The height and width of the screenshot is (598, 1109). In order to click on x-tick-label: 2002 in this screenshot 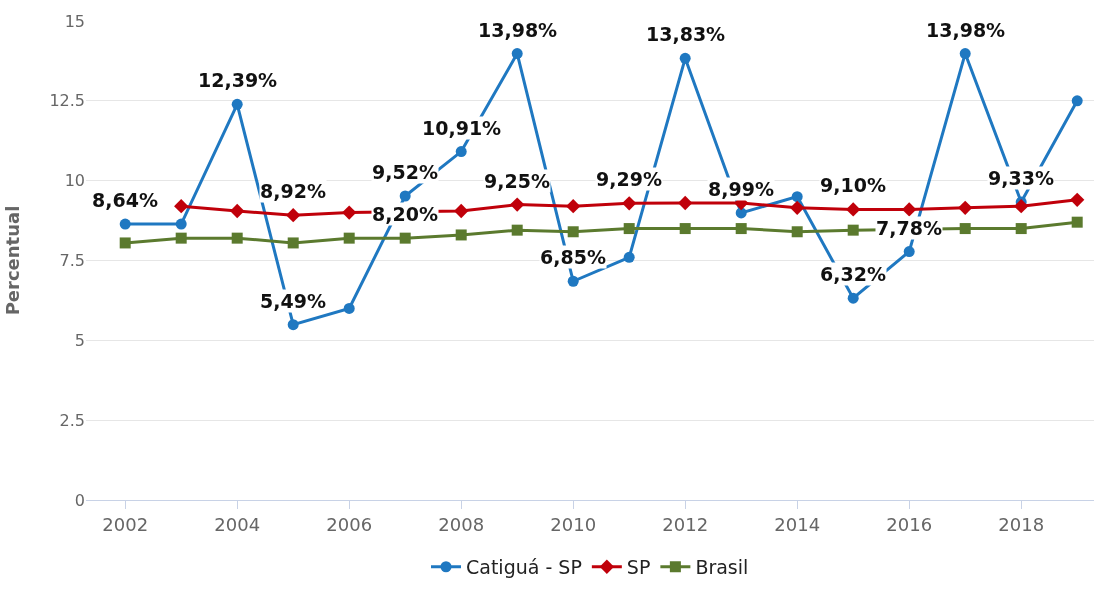, I will do `click(125, 524)`.